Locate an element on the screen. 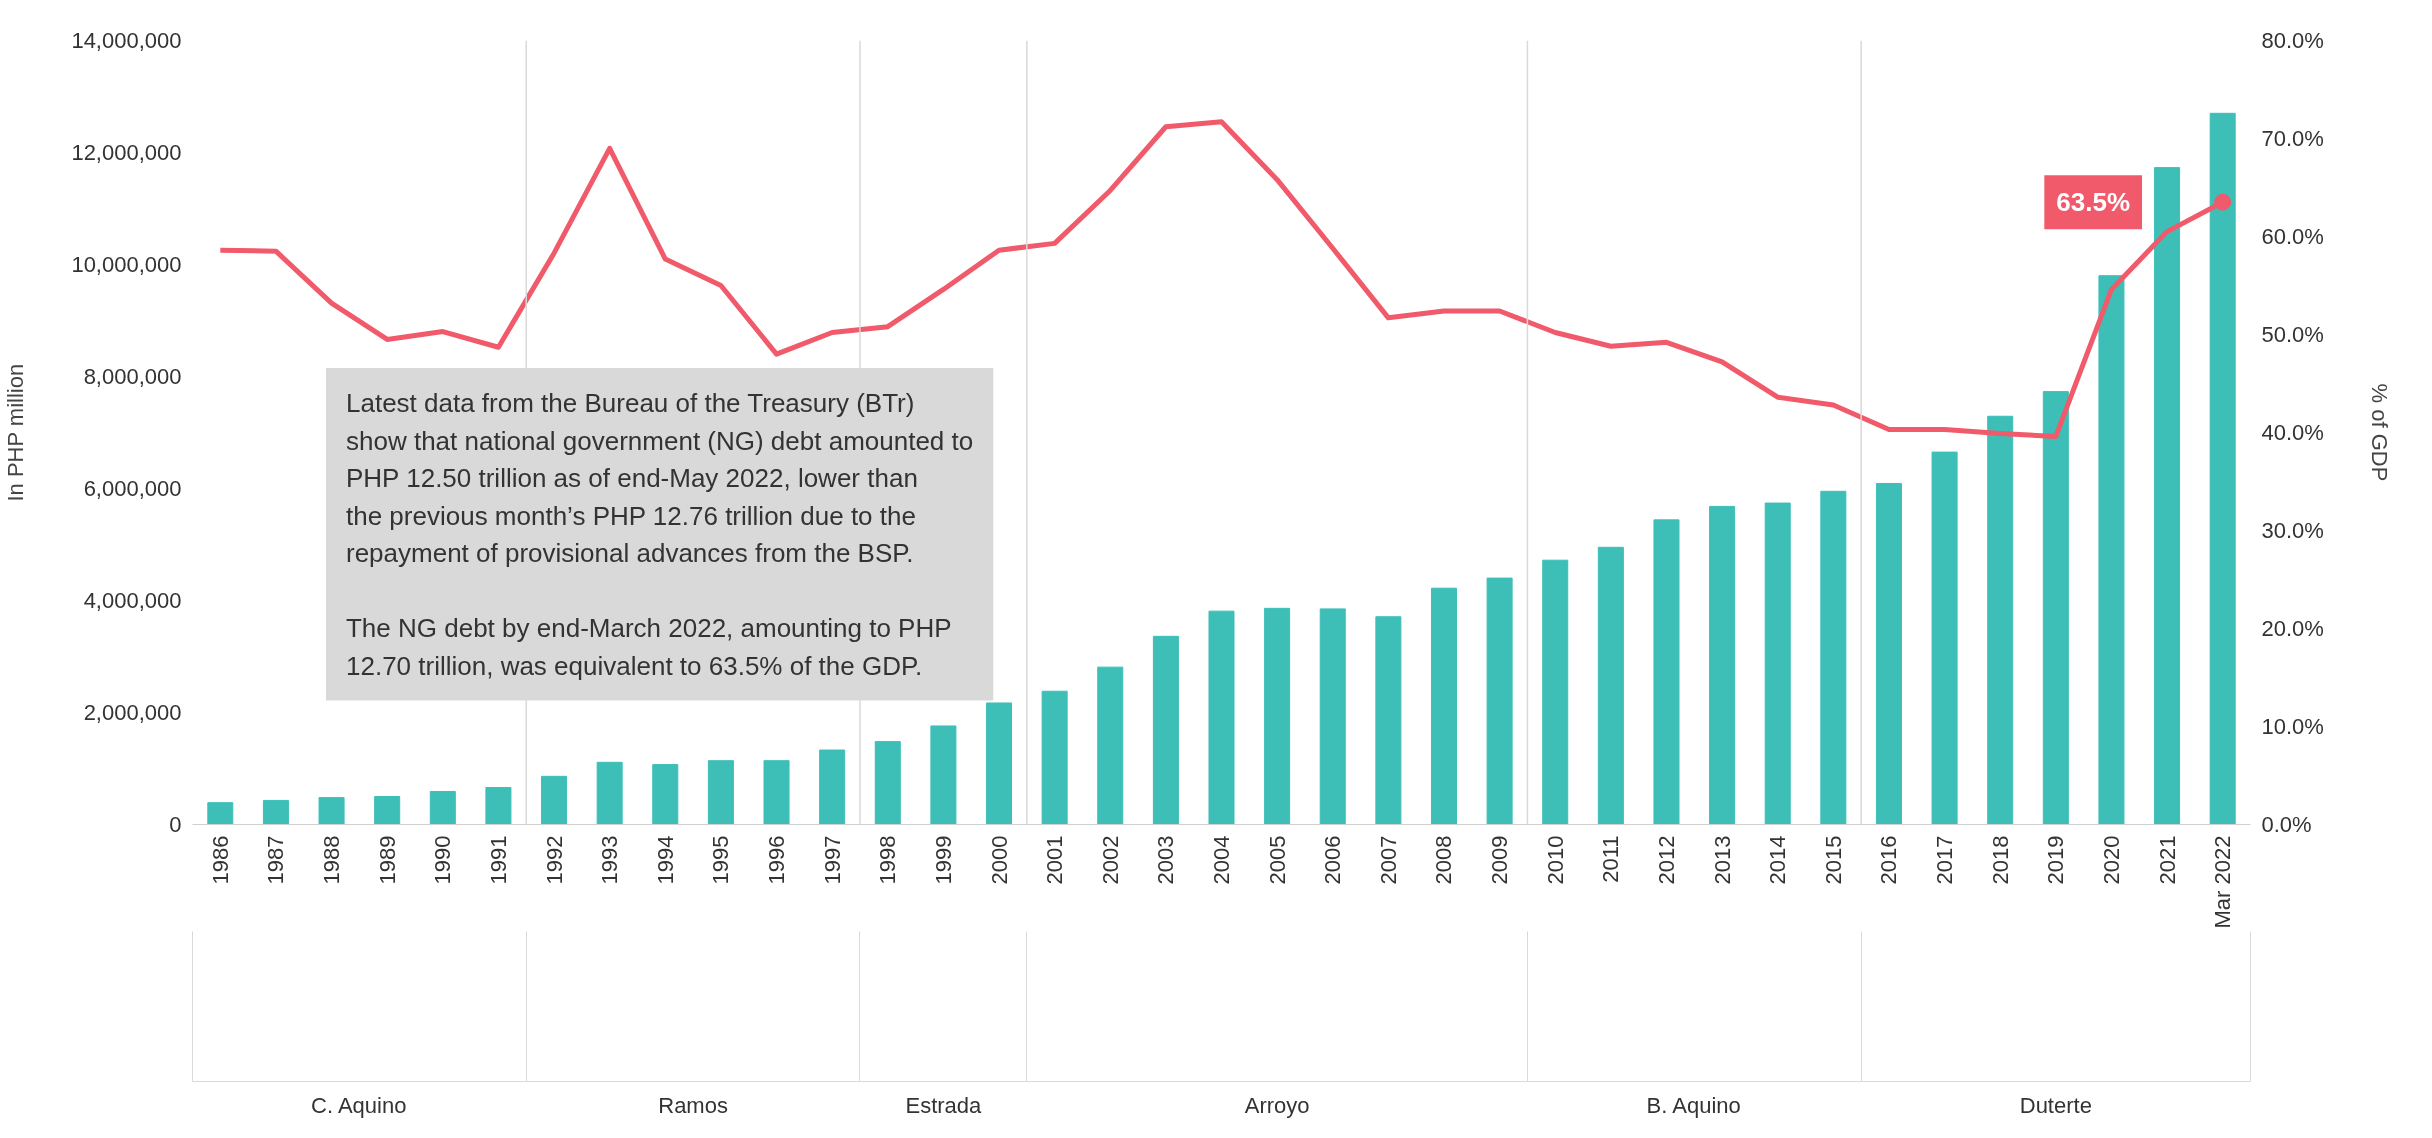 The height and width of the screenshot is (1138, 2432). x-tick-label: 2015 is located at coordinates (1833, 860).